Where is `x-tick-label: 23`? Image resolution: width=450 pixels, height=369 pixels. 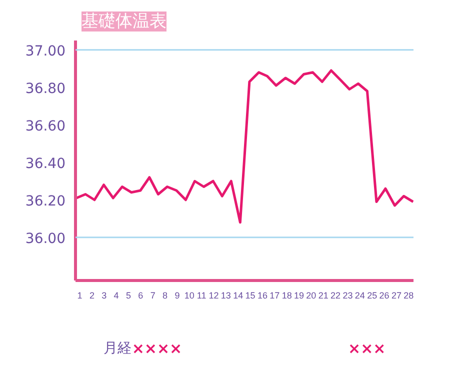
x-tick-label: 23 is located at coordinates (347, 295).